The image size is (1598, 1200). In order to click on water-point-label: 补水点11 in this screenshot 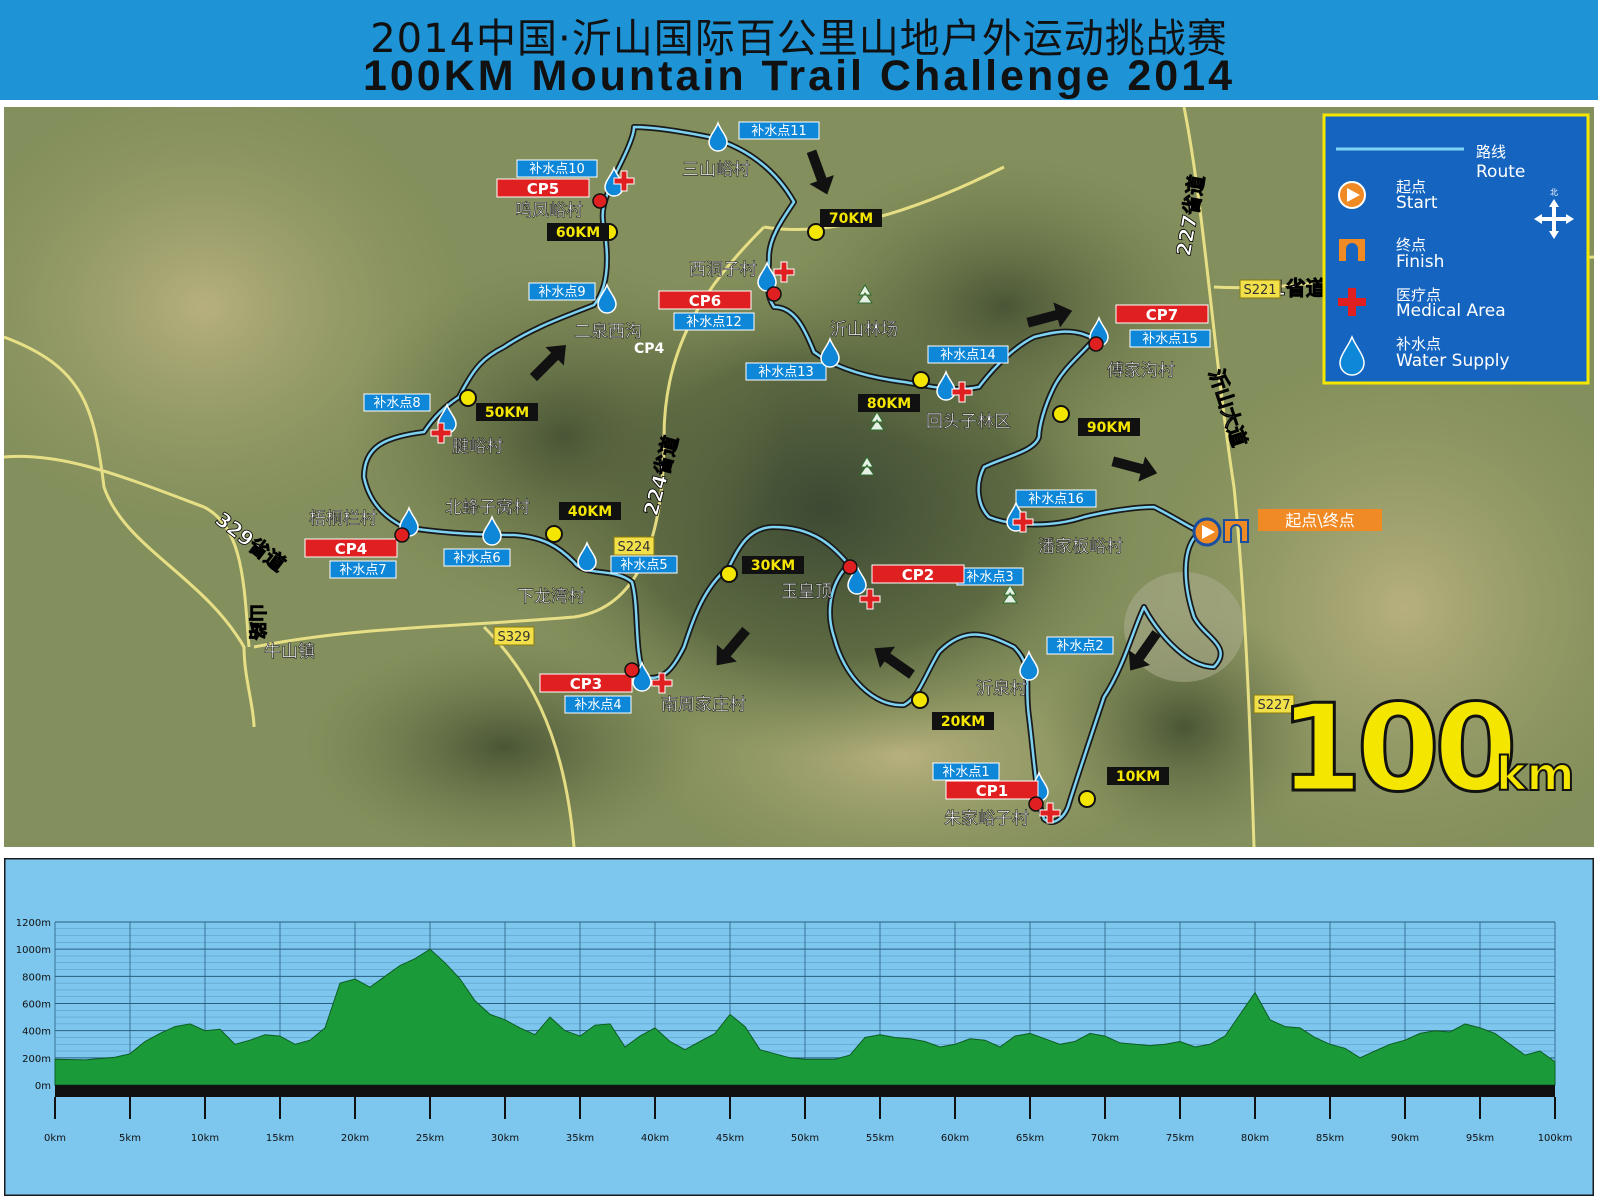, I will do `click(779, 131)`.